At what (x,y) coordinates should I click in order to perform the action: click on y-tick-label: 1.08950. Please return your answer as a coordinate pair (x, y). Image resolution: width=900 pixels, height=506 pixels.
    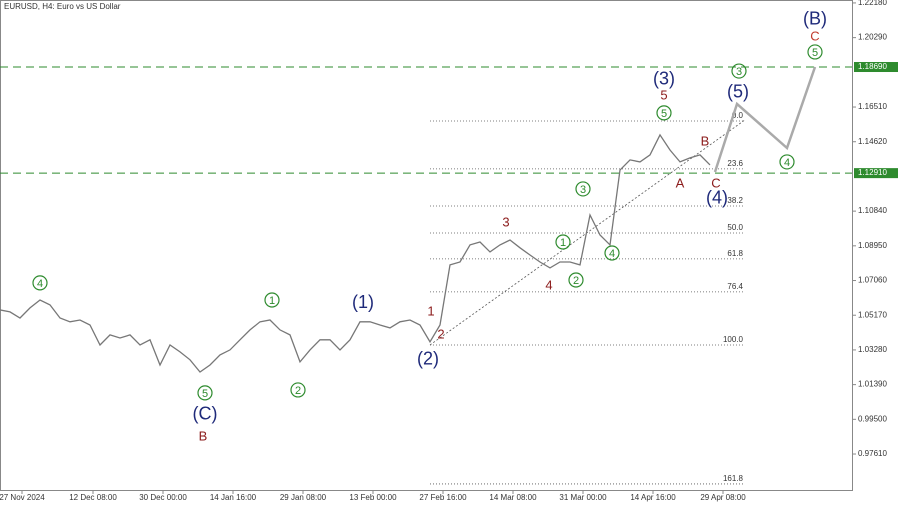
    Looking at the image, I should click on (872, 245).